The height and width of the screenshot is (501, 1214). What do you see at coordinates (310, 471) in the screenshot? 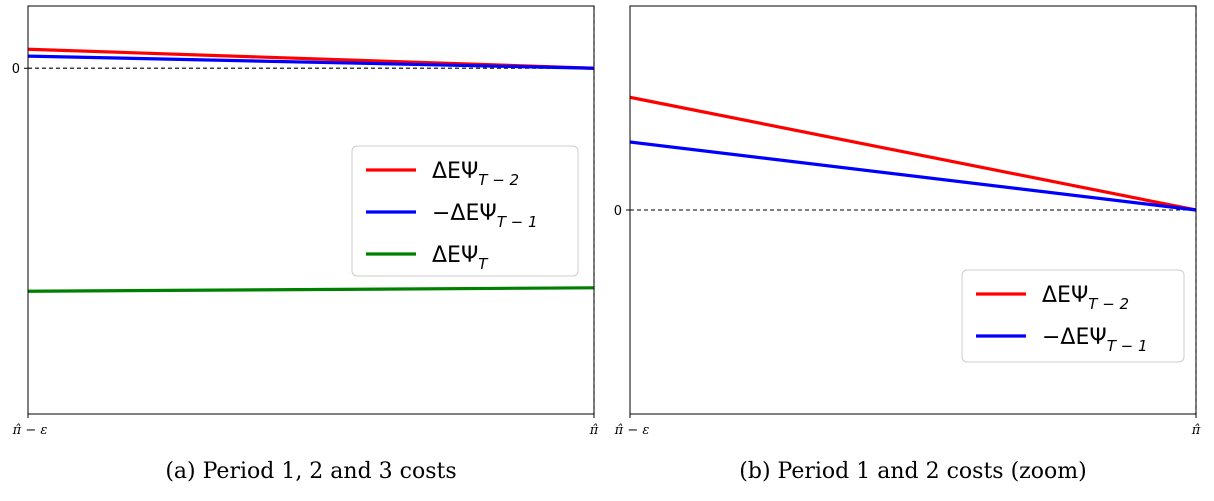
I see `panel-caption: (a) Period 1, 2 and 3 costs` at bounding box center [310, 471].